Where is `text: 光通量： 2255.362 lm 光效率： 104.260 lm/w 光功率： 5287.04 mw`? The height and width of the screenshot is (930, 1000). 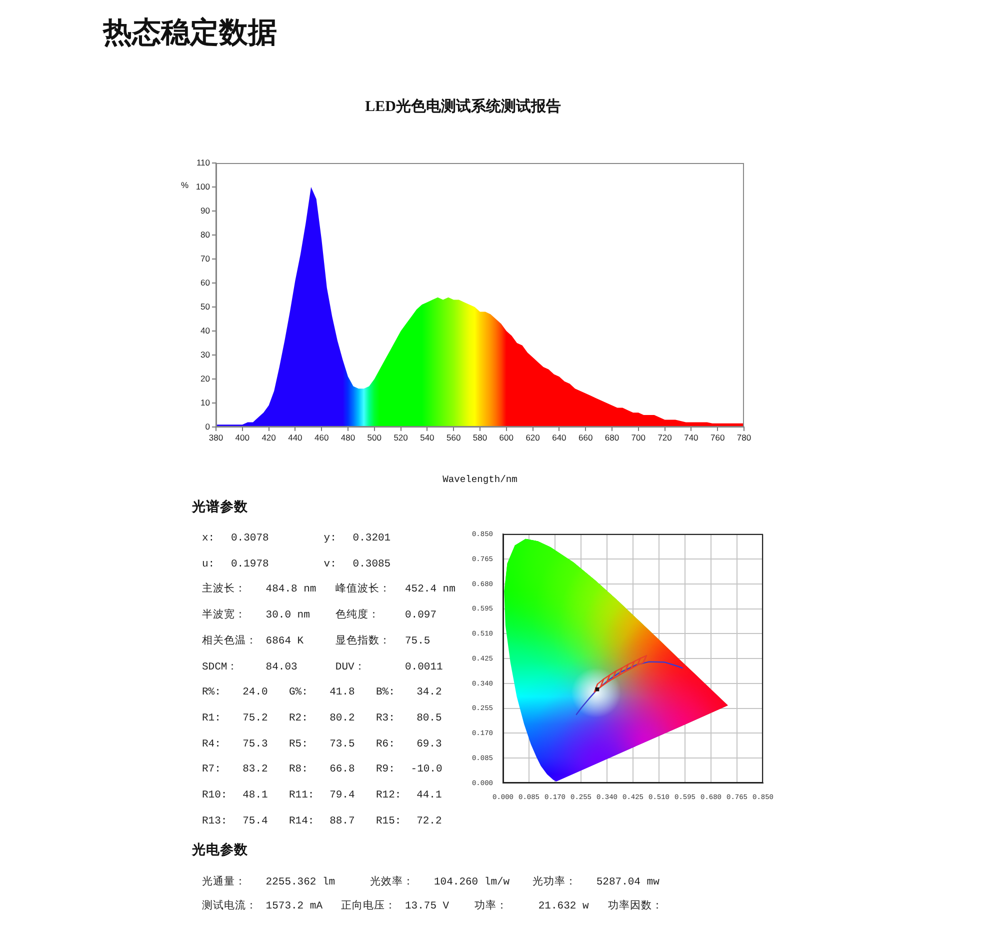 text: 光通量： 2255.362 lm 光效率： 104.260 lm/w 光功率： 5287.04 mw is located at coordinates (431, 882).